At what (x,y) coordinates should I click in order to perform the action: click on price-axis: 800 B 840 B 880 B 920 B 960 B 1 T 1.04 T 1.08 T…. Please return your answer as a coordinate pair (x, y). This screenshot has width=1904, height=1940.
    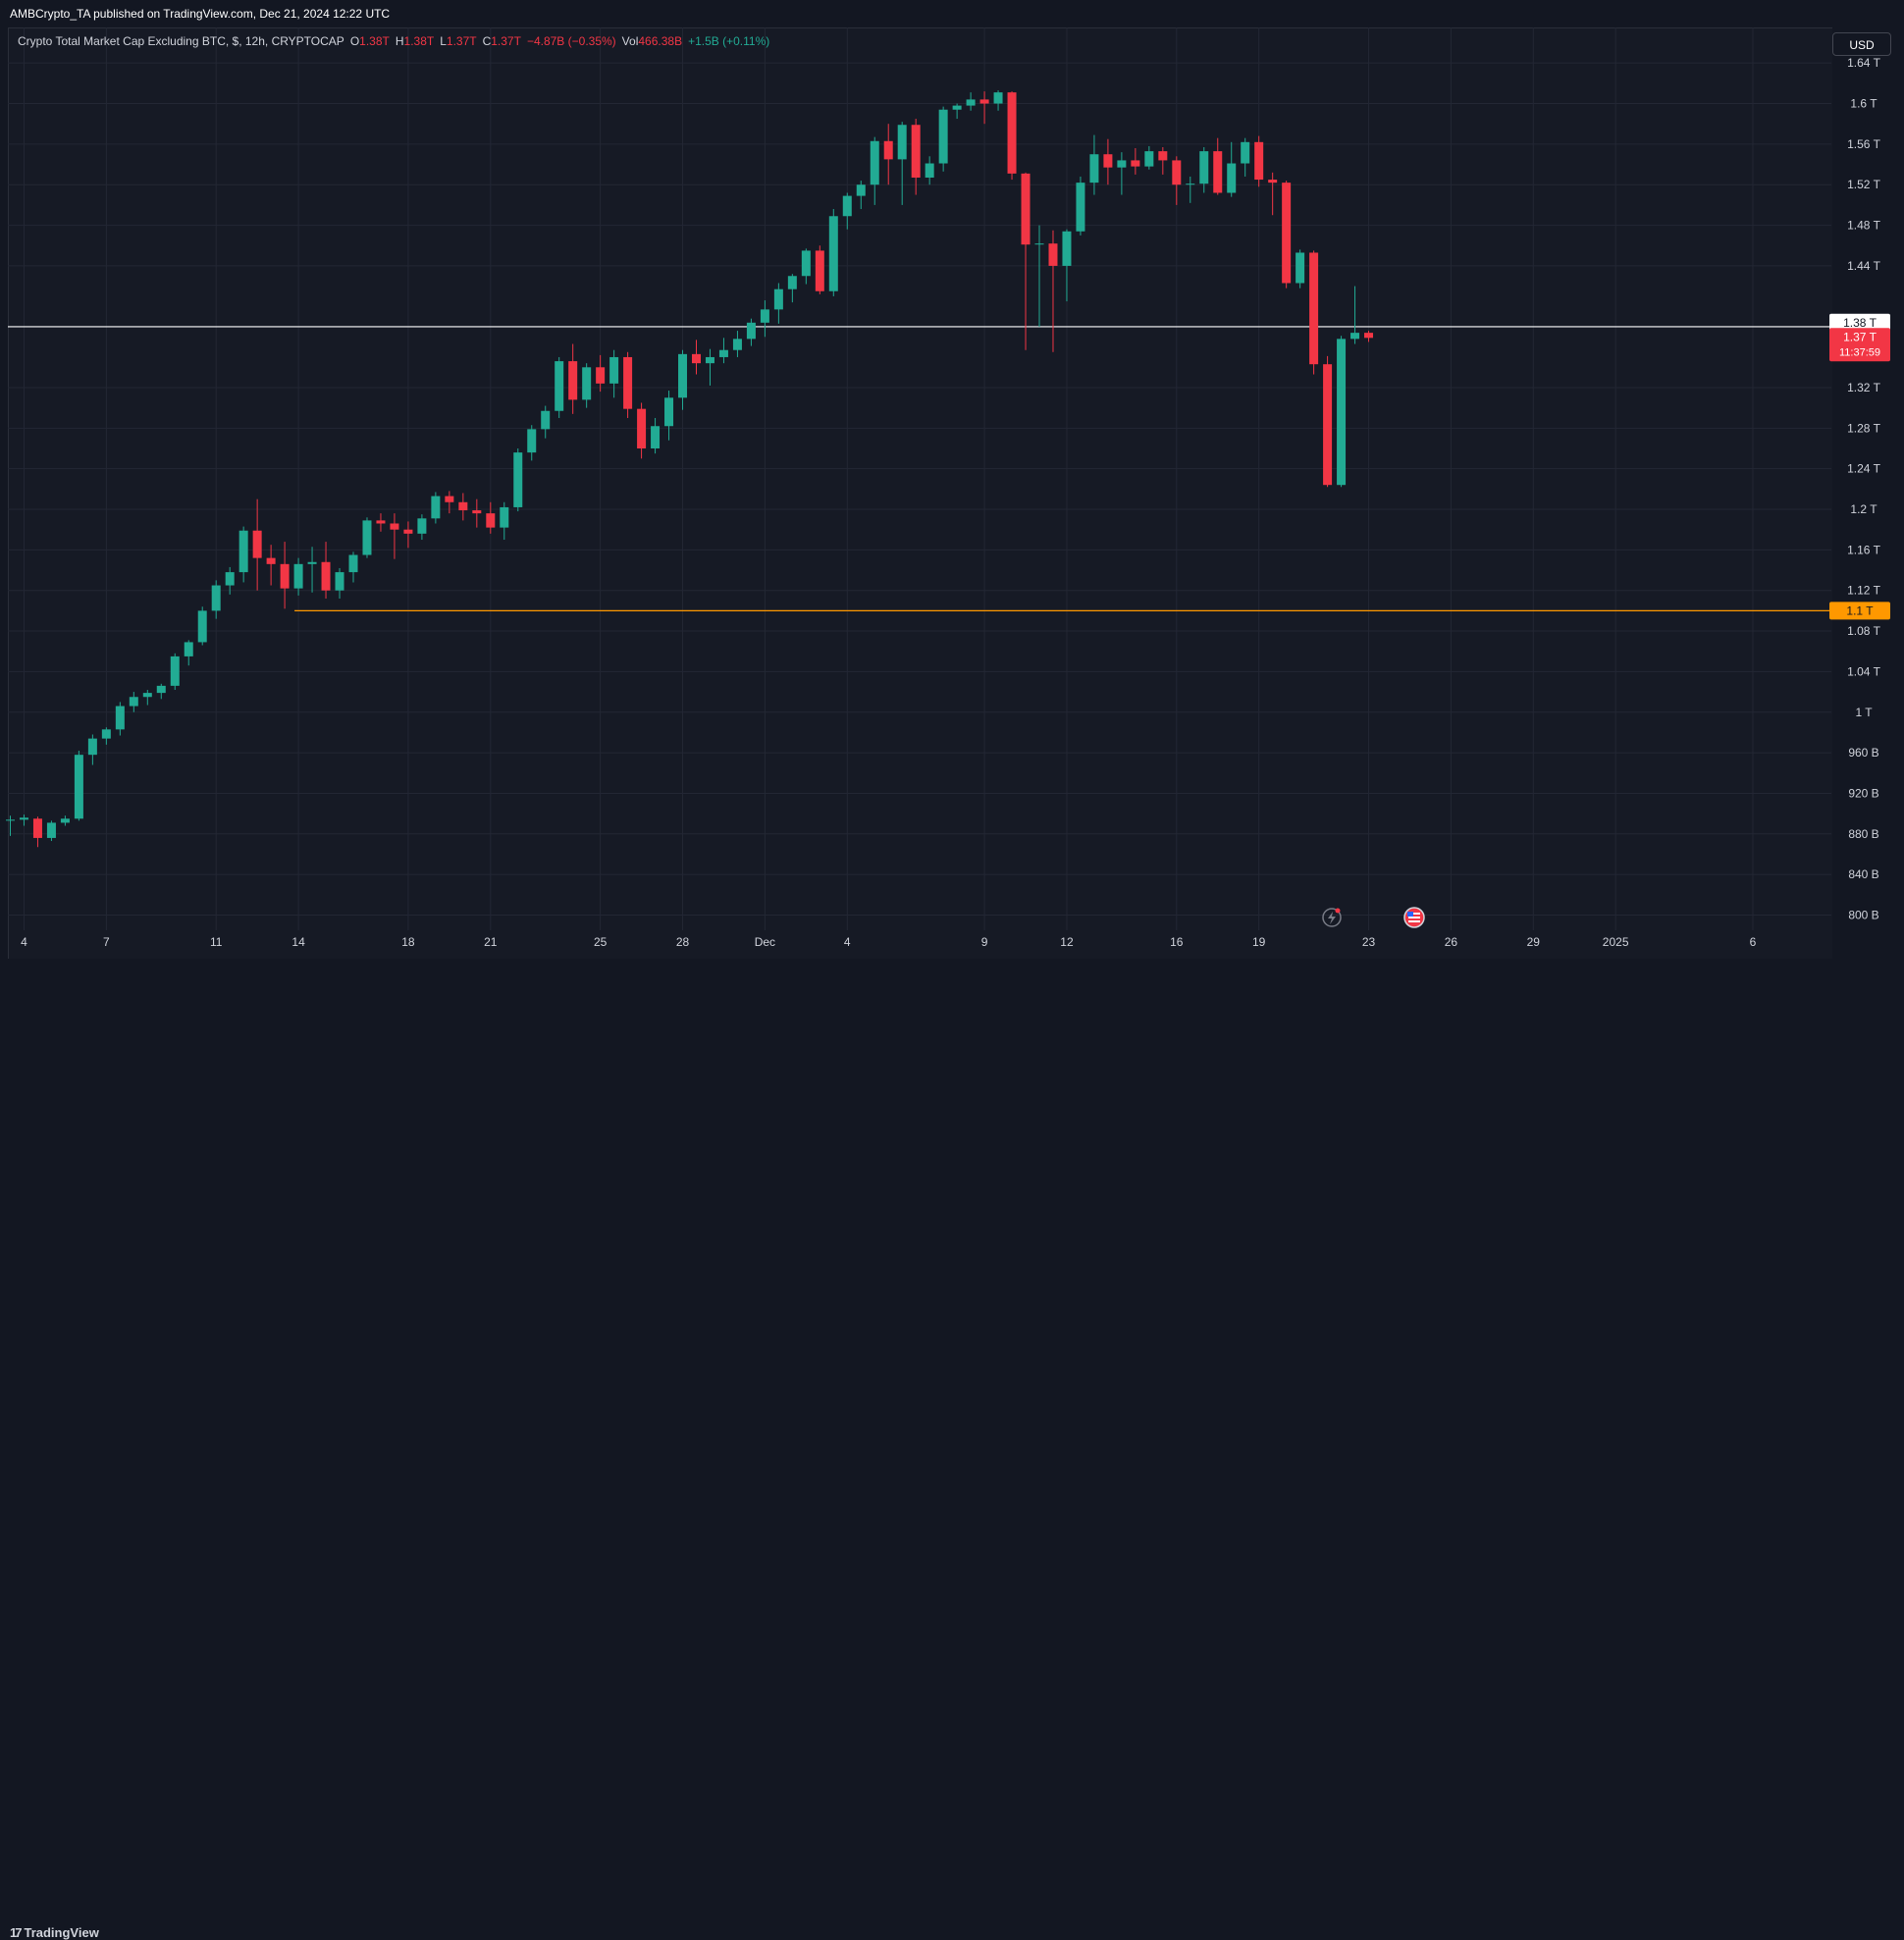
    Looking at the image, I should click on (1859, 488).